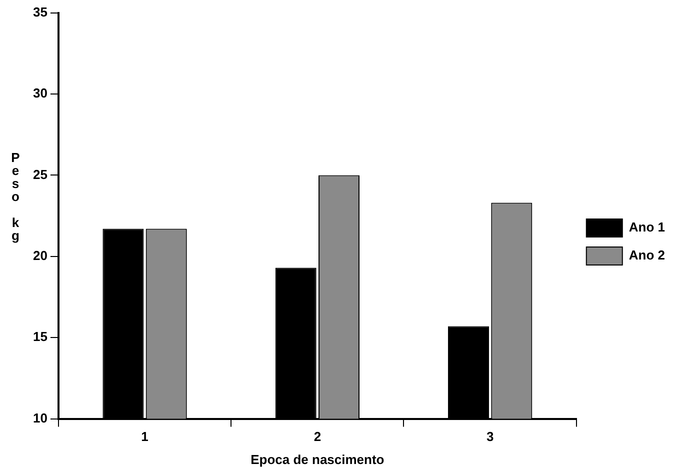  I want to click on y-tick-label: 20, so click(40, 255).